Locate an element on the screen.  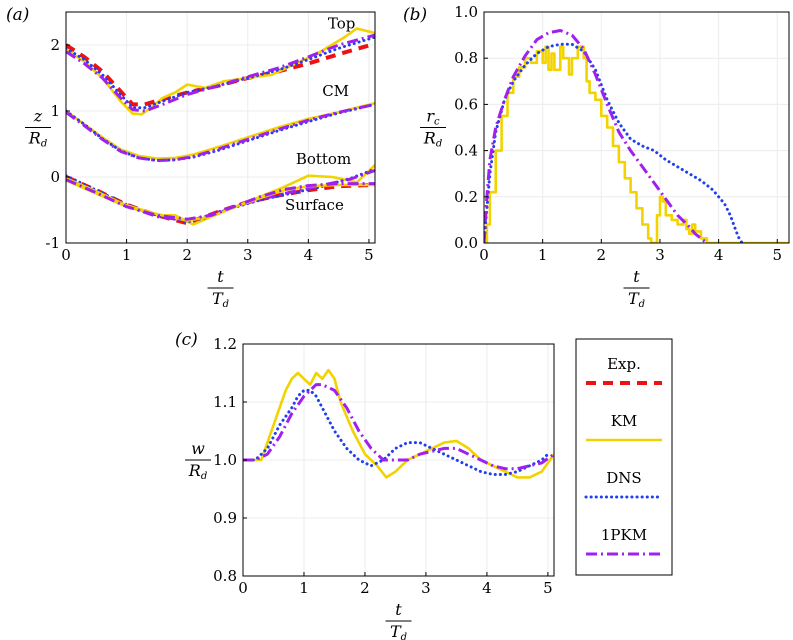
panel-label: (b) is located at coordinates (415, 15).